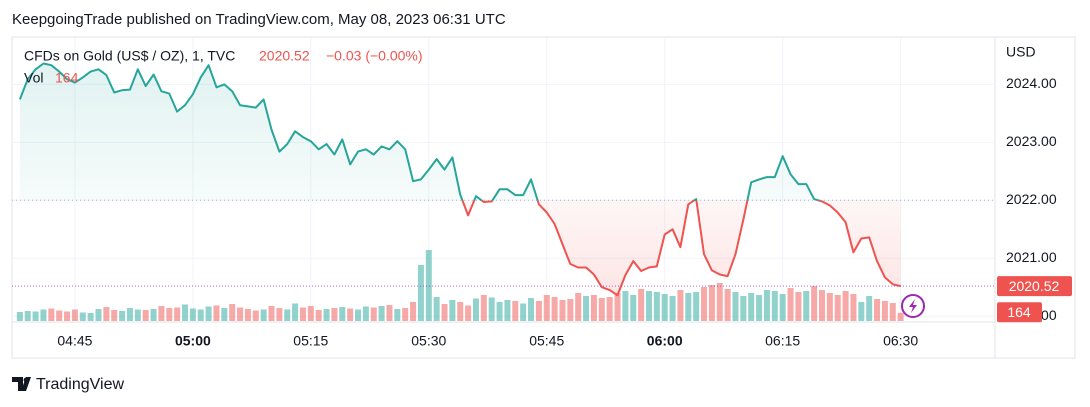  I want to click on x-tick-label: 04:45, so click(74, 341).